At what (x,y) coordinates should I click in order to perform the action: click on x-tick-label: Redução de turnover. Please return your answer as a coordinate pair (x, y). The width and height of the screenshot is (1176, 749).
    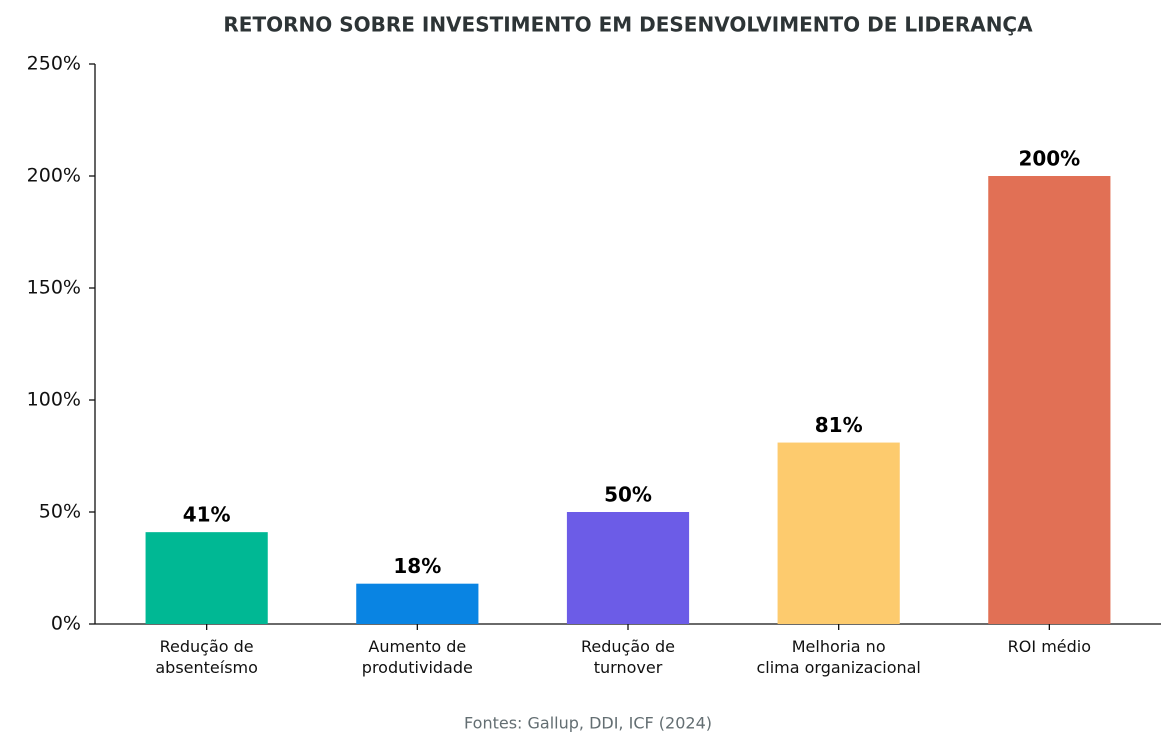
    Looking at the image, I should click on (627, 657).